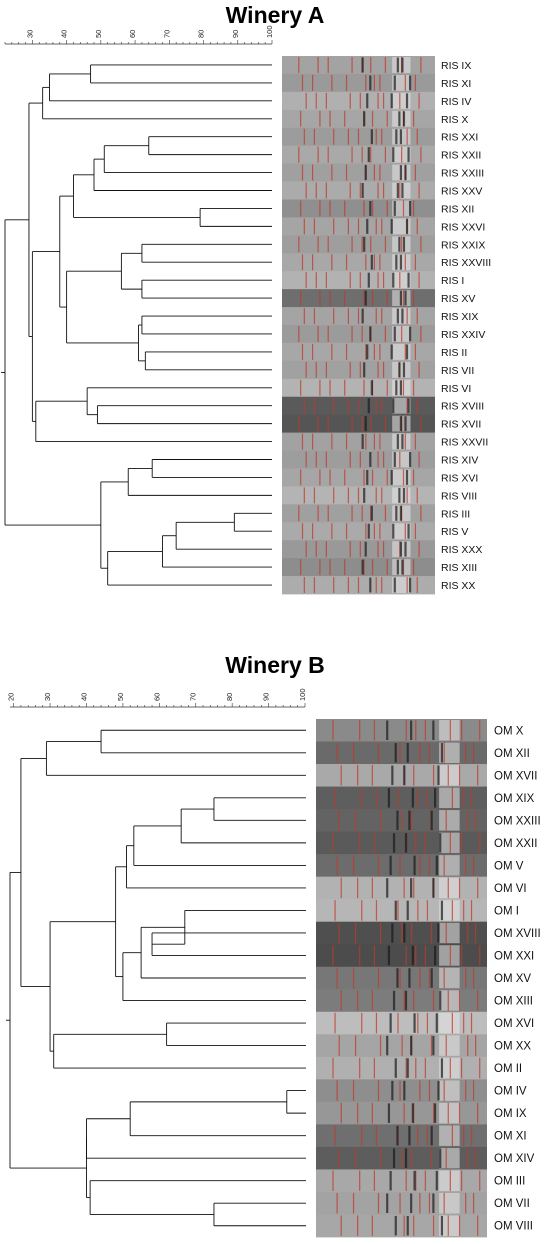  What do you see at coordinates (510, 1137) in the screenshot?
I see `strain-label: OM XI` at bounding box center [510, 1137].